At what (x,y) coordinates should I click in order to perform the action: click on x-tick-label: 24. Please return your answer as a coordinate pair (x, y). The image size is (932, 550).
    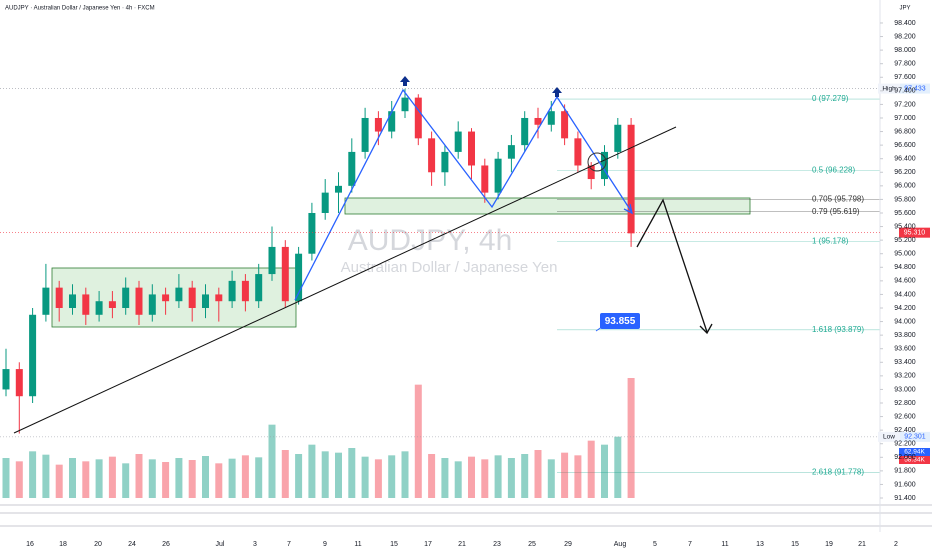
    Looking at the image, I should click on (132, 544).